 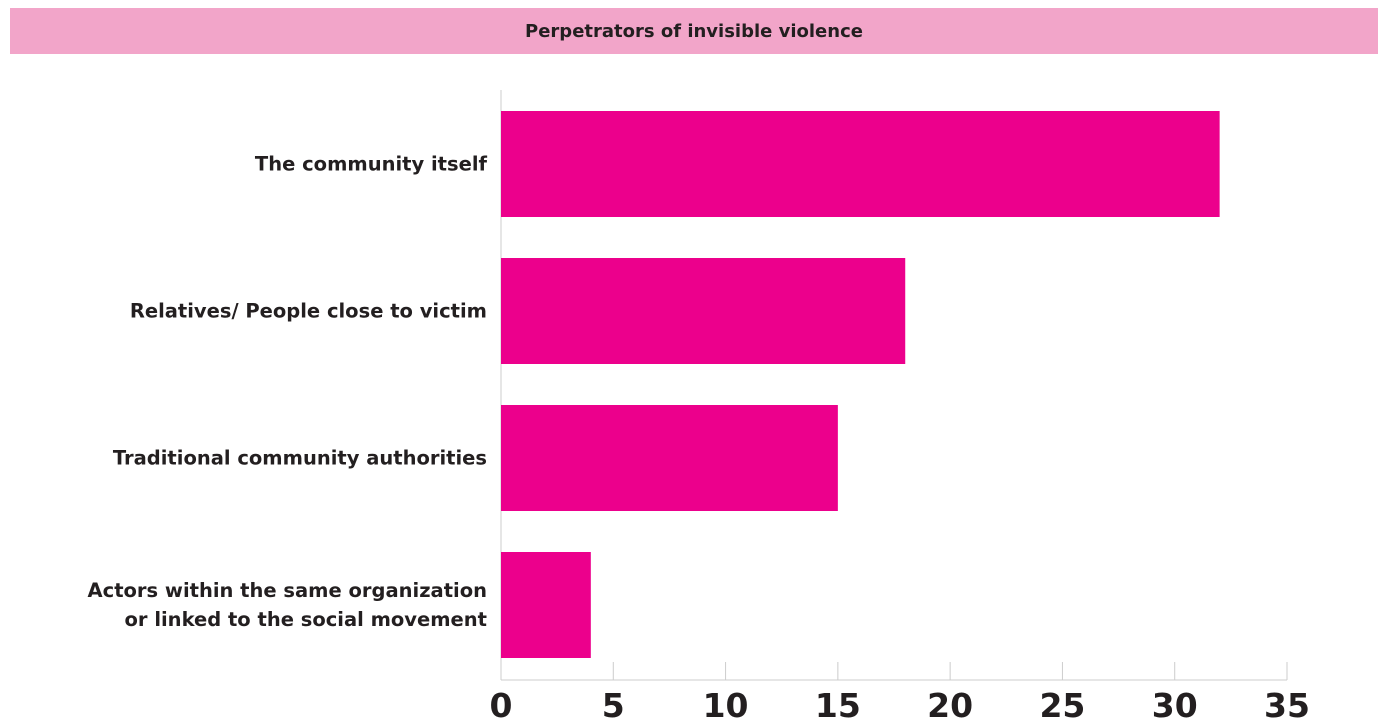 I want to click on category-label-3-line-0: Actors within the same organization, so click(x=287, y=590).